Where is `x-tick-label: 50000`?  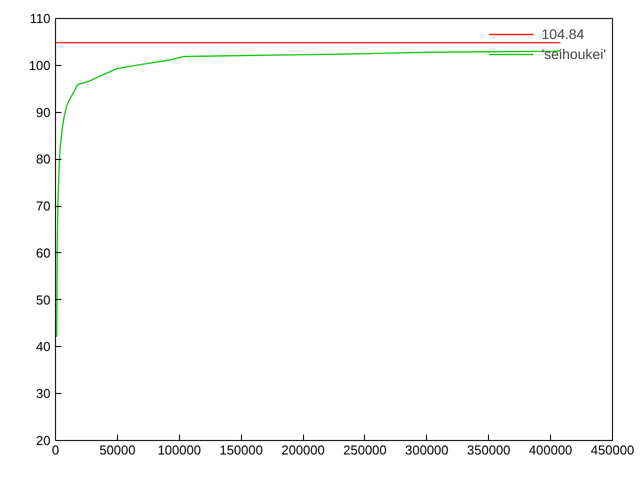
x-tick-label: 50000 is located at coordinates (117, 450).